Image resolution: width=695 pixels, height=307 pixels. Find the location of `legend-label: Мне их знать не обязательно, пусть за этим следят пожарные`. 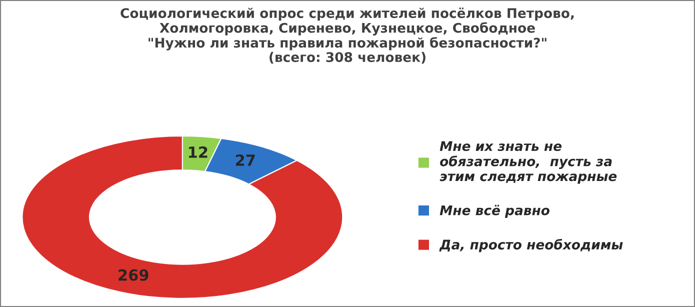

legend-label: Мне их знать не обязательно, пусть за этим следят пожарные is located at coordinates (528, 162).